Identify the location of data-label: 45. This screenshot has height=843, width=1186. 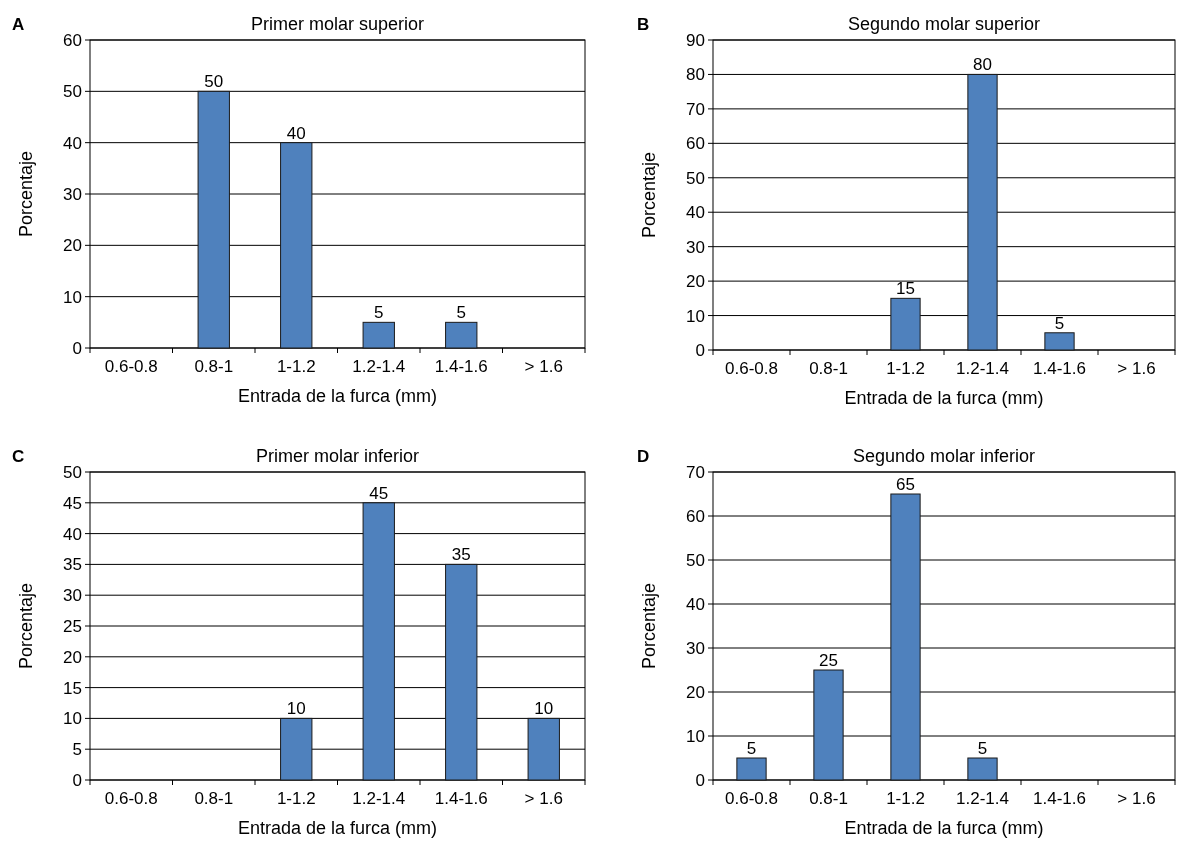
(379, 493).